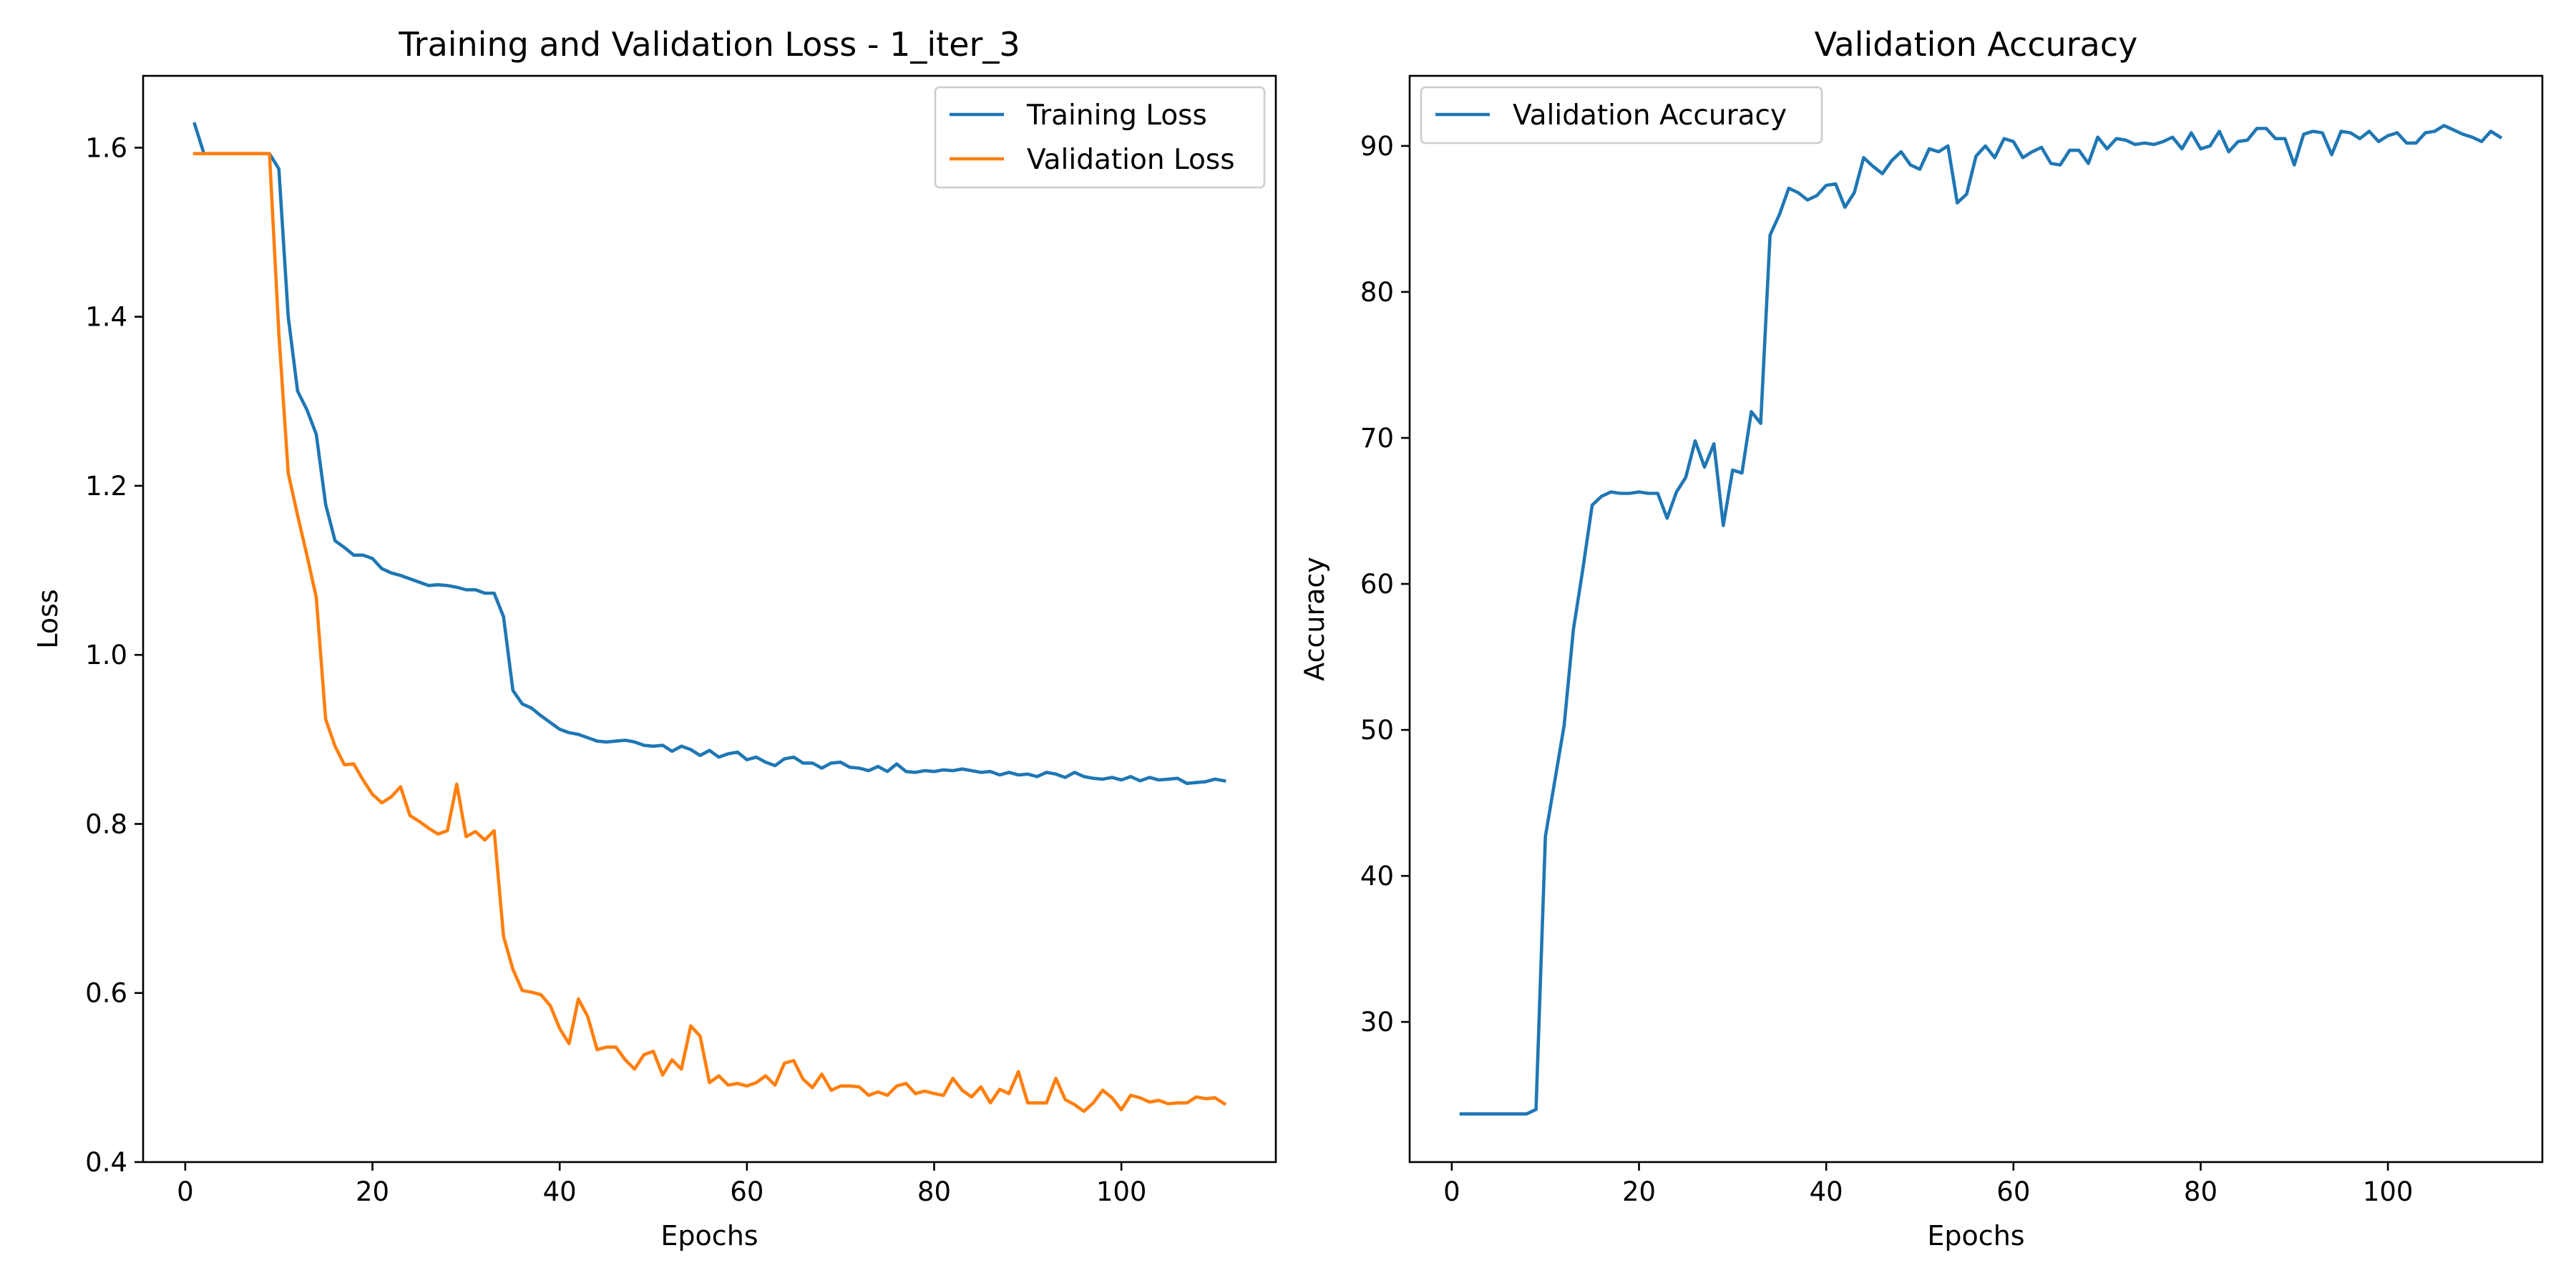  What do you see at coordinates (1131, 160) in the screenshot?
I see `legend-entry-label: Validation Loss` at bounding box center [1131, 160].